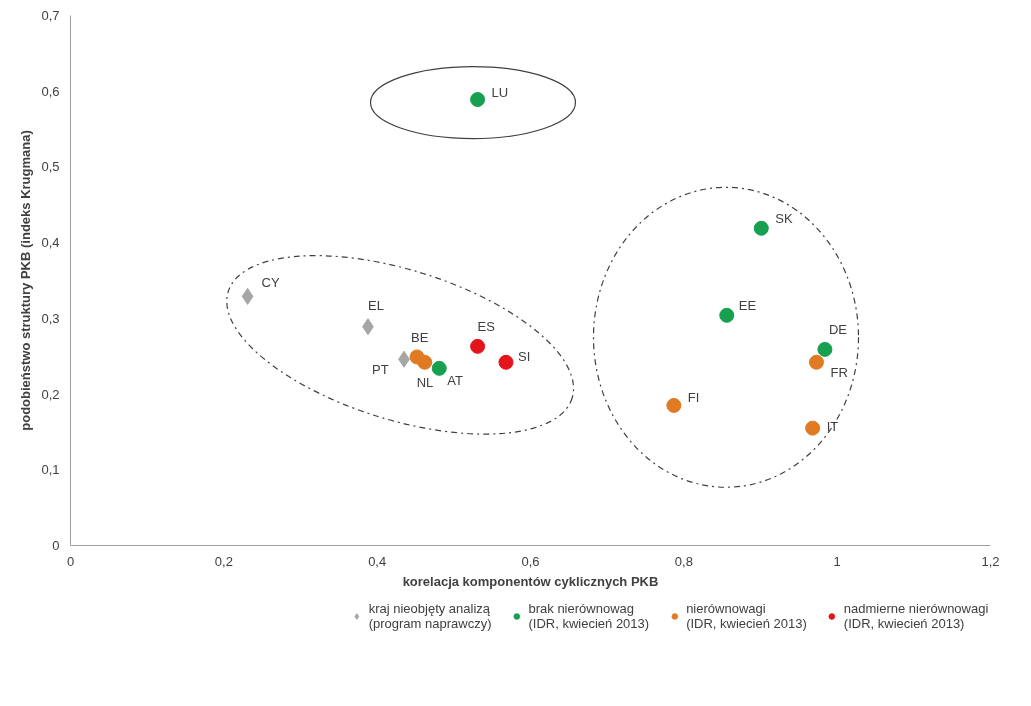 The width and height of the screenshot is (1031, 706). Describe the element at coordinates (747, 306) in the screenshot. I see `annotation: EE` at that location.